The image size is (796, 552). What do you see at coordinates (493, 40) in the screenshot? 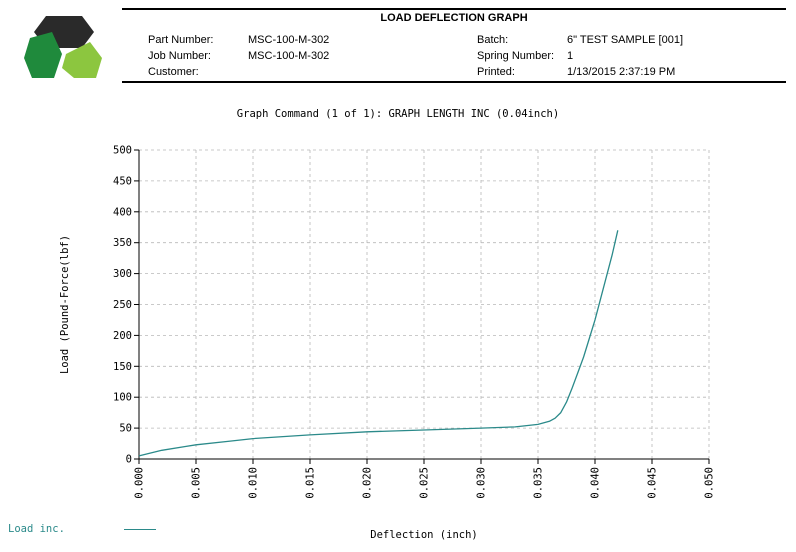
I see `batch-label: Batch:` at bounding box center [493, 40].